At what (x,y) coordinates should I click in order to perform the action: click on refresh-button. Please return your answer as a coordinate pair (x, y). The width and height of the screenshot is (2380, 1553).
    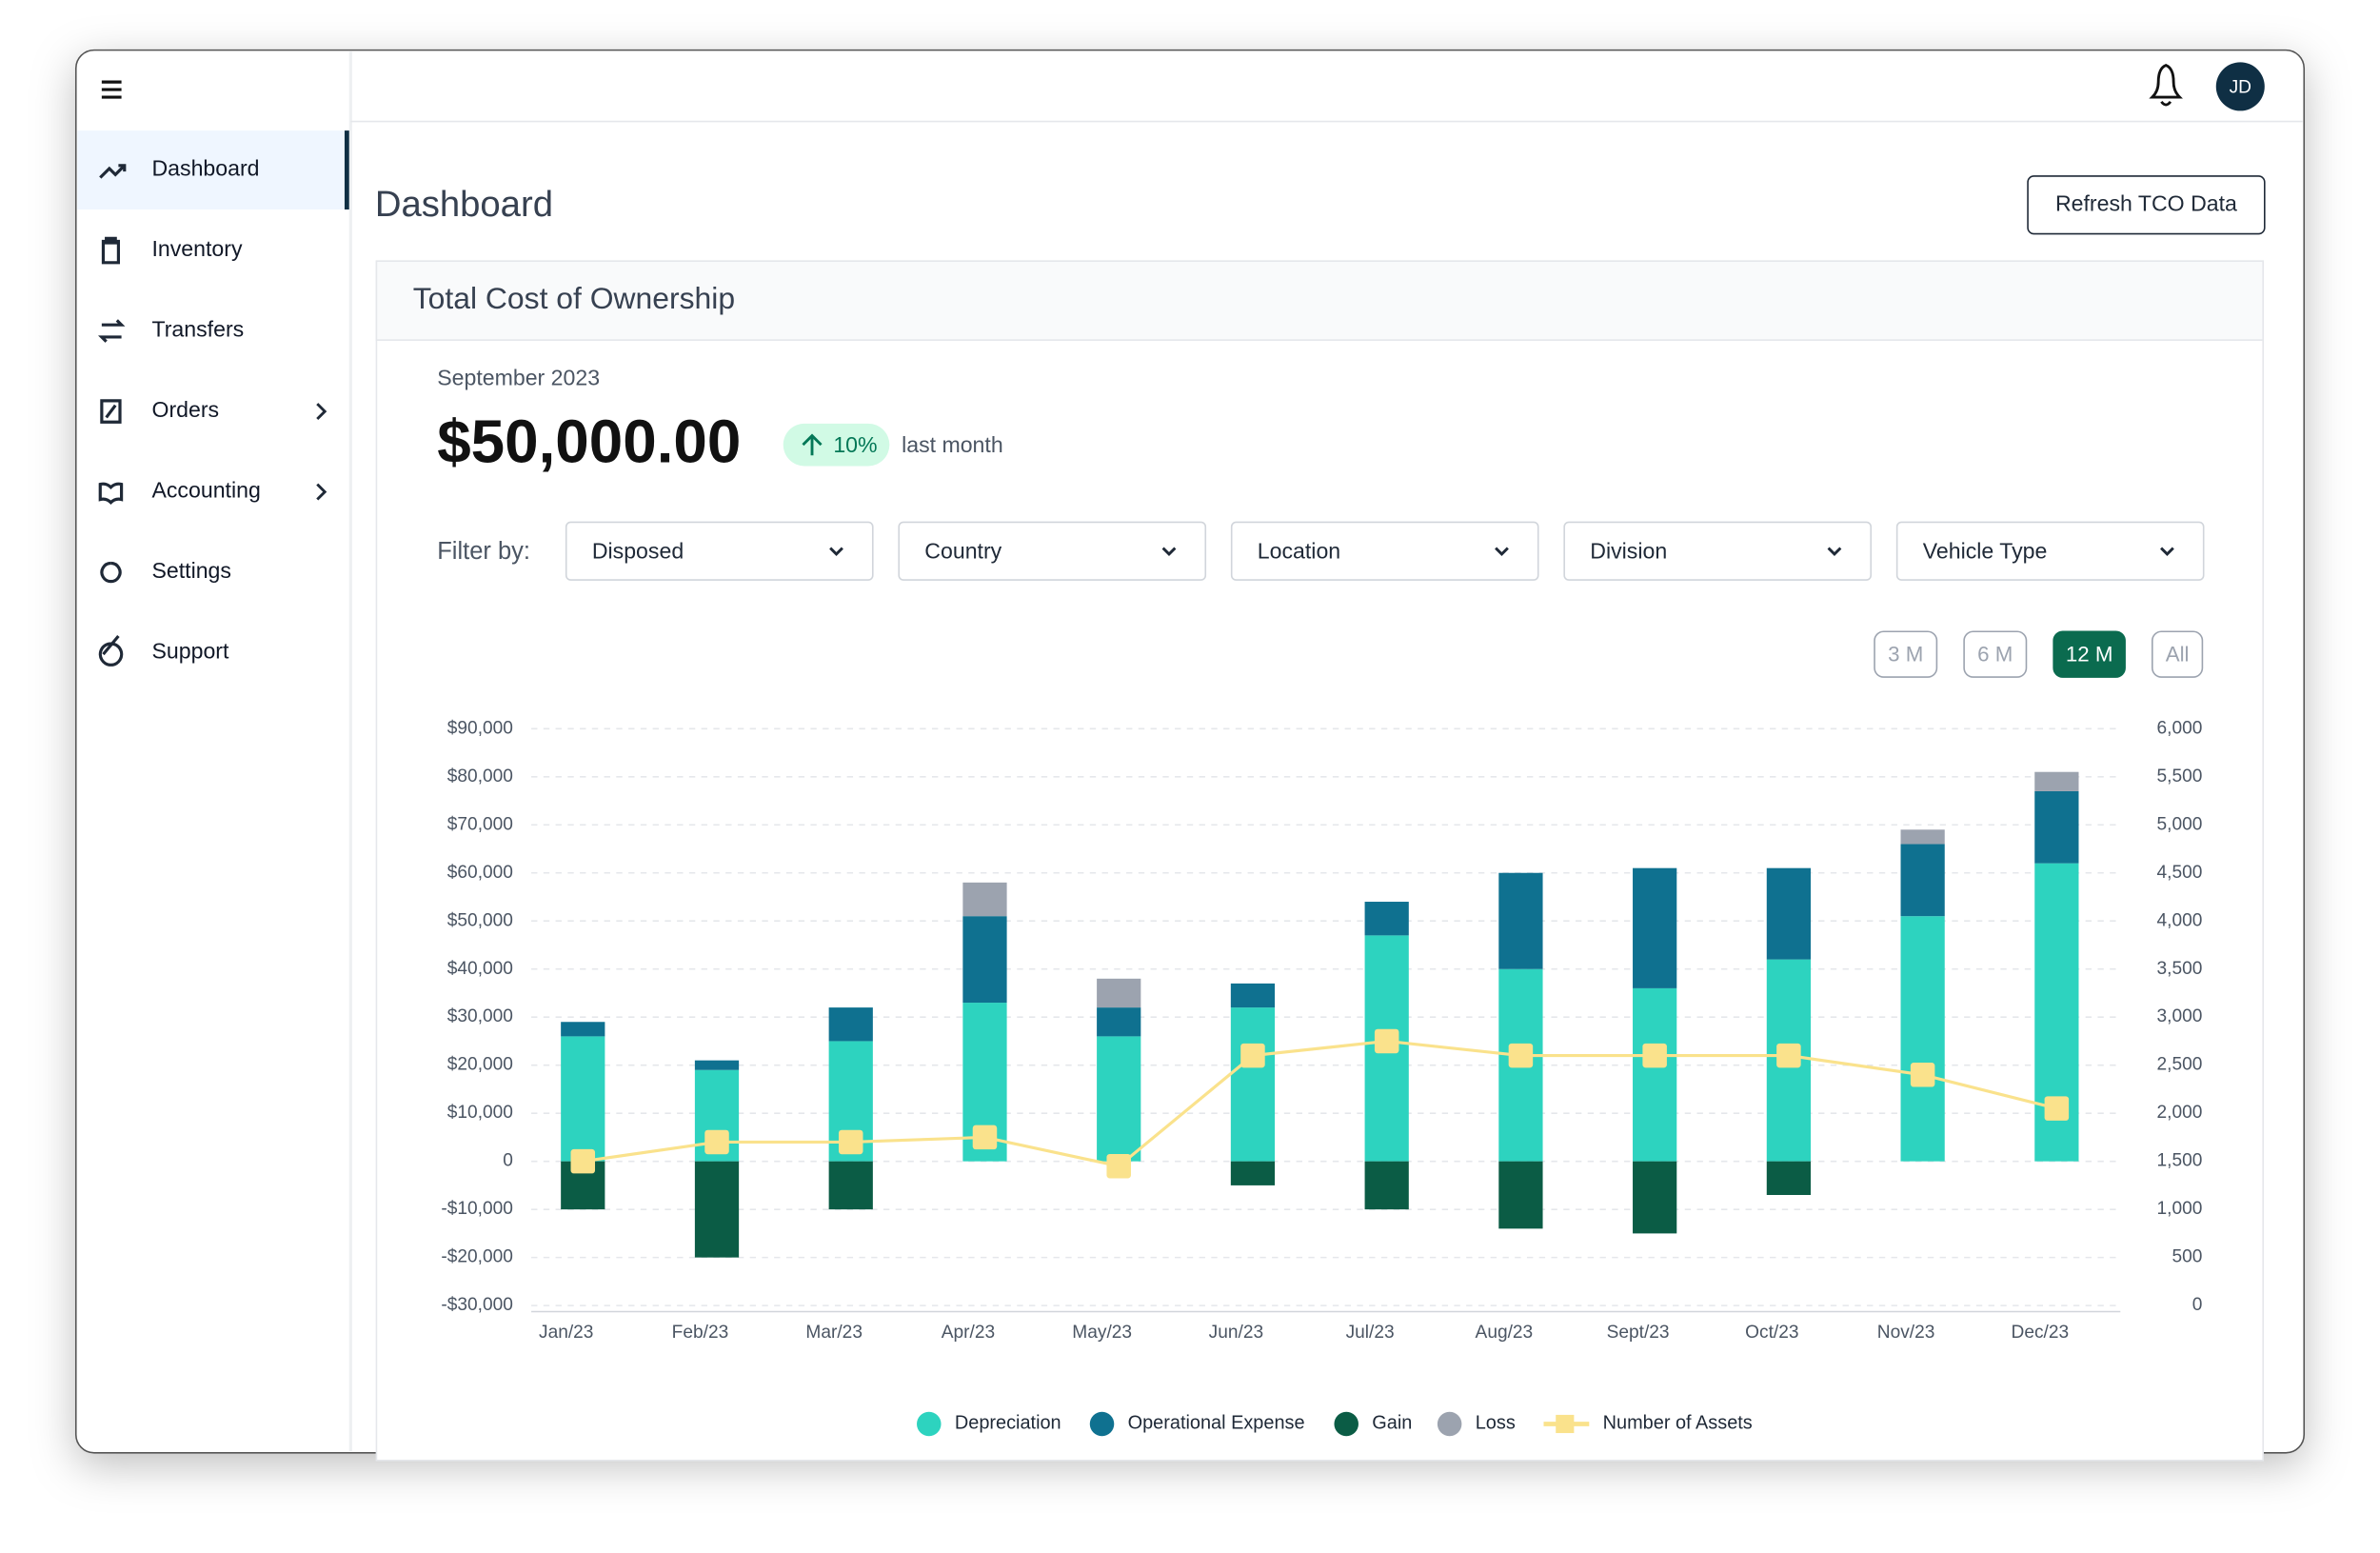
    Looking at the image, I should click on (2146, 205).